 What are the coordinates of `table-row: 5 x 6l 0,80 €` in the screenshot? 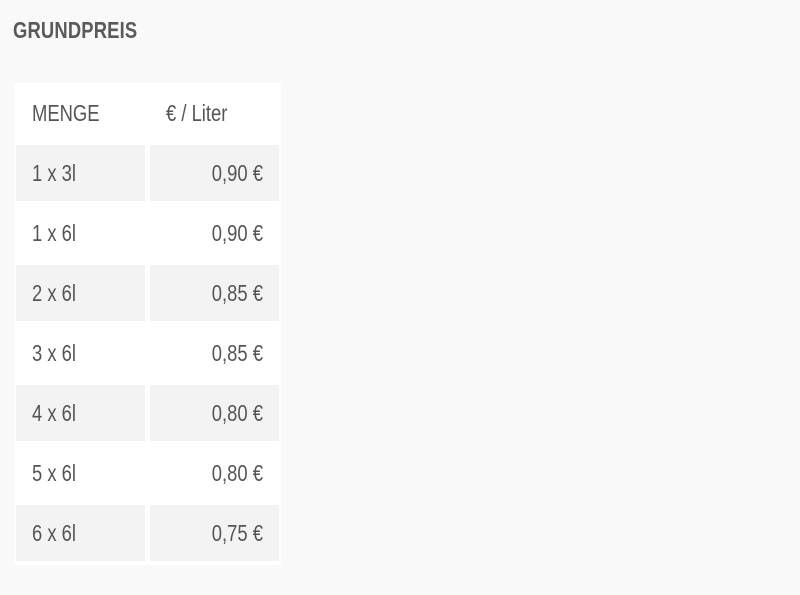 It's located at (147, 473).